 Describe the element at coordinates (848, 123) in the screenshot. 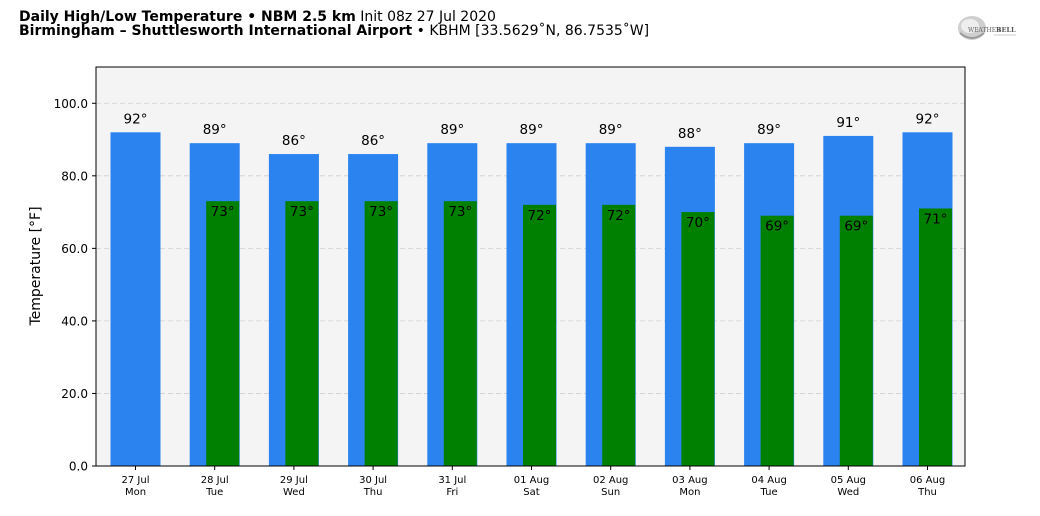

I see `high-temp-label: 91°` at that location.